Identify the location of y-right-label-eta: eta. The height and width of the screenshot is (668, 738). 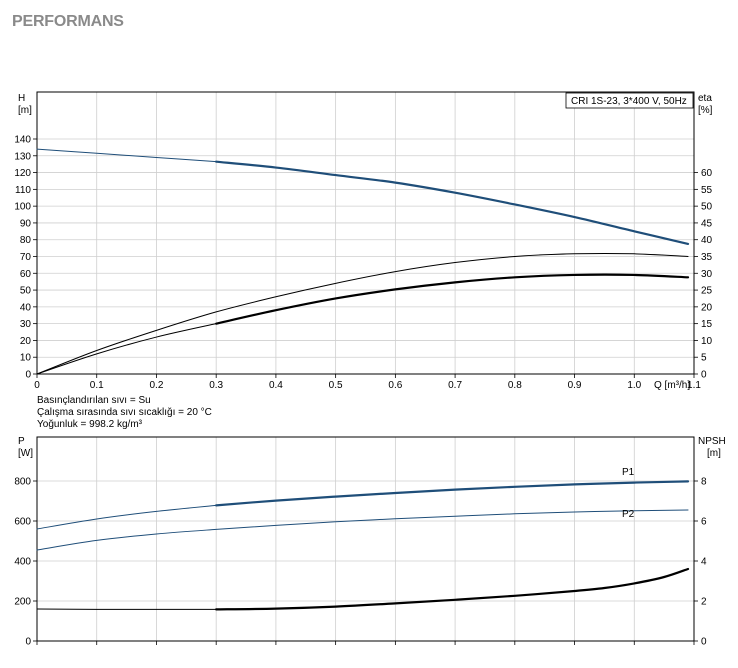
(705, 98).